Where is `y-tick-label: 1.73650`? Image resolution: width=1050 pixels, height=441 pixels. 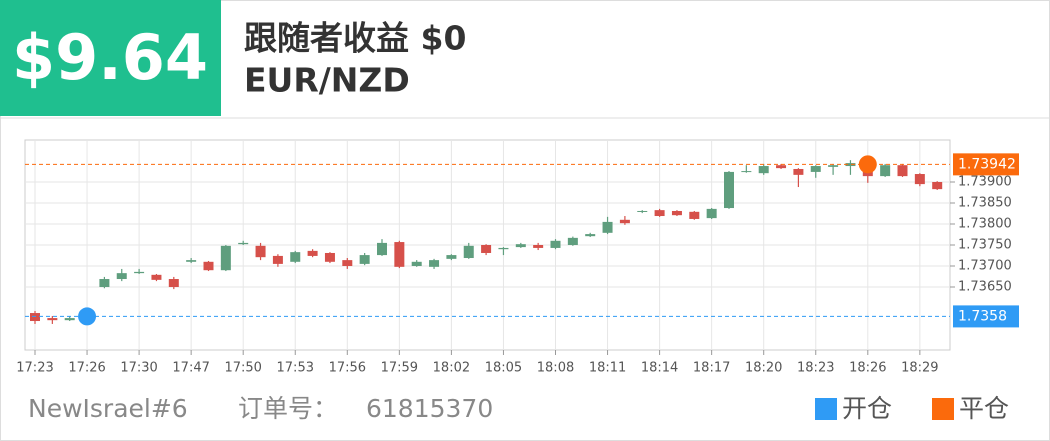
y-tick-label: 1.73650 is located at coordinates (985, 287).